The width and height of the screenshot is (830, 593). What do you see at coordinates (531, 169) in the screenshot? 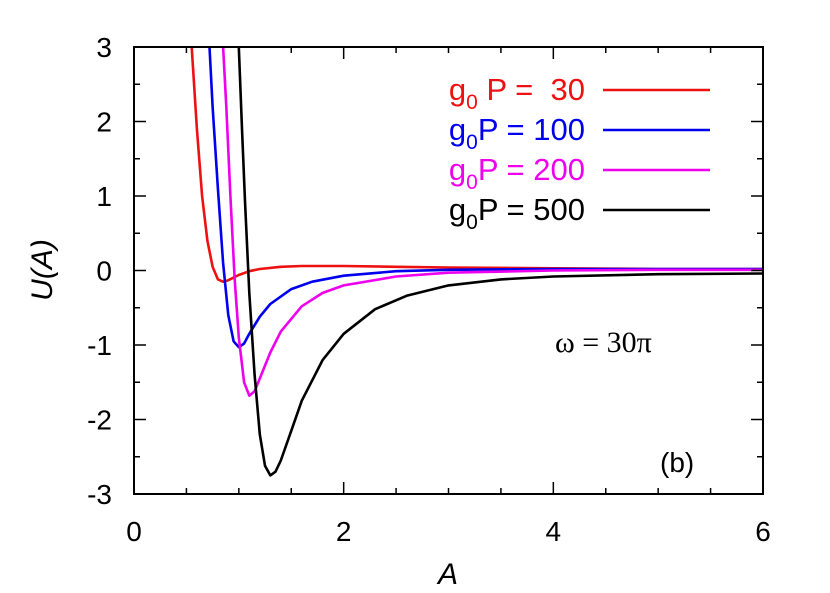
I see `legend-rest: P = 200` at bounding box center [531, 169].